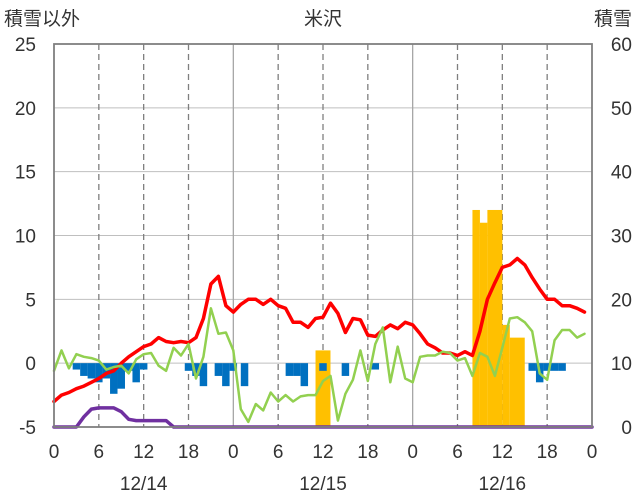 Image resolution: width=636 pixels, height=501 pixels. What do you see at coordinates (25, 237) in the screenshot?
I see `left-tick-label: 10` at bounding box center [25, 237].